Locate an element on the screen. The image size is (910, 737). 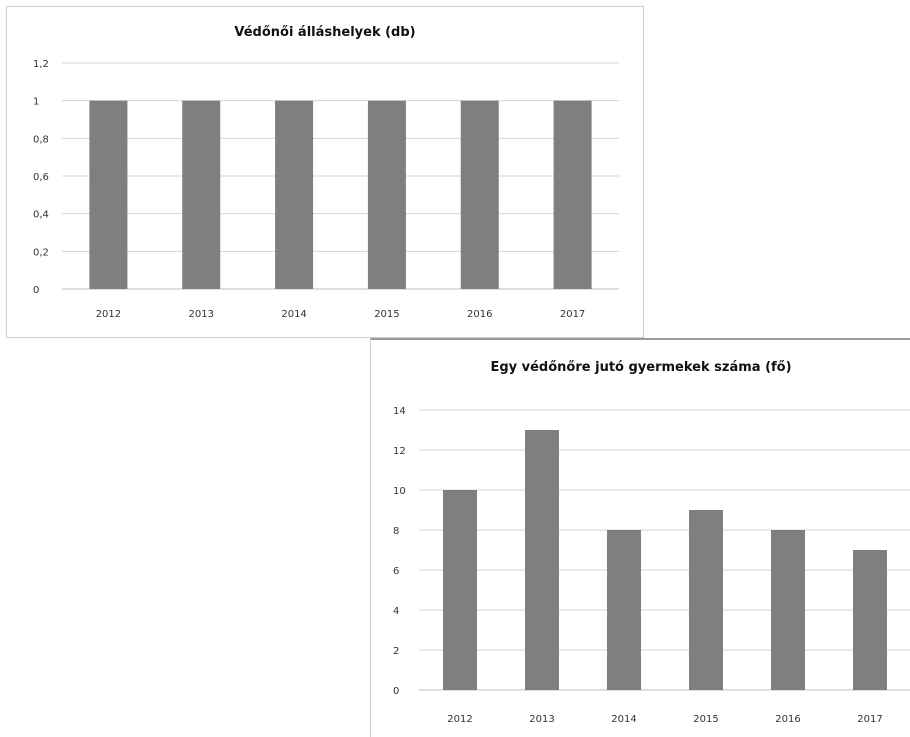
chart-title: Egy védőnőre jutó gyermekek száma (fő) is located at coordinates (641, 367).